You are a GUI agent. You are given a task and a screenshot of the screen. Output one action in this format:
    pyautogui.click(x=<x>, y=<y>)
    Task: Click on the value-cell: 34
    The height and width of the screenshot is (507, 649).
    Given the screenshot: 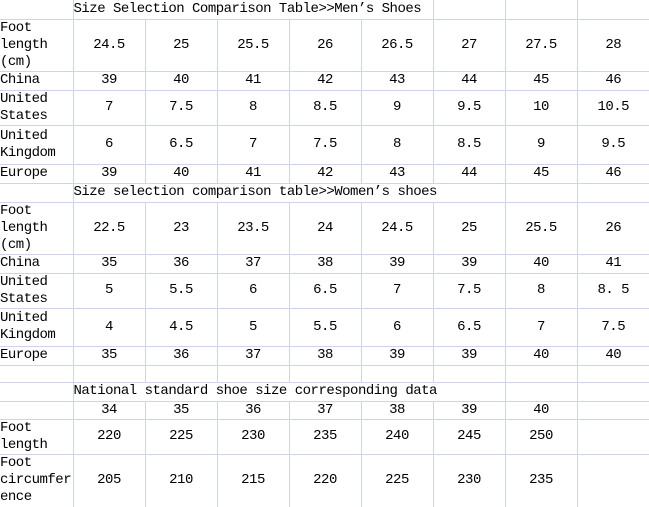 What is the action you would take?
    pyautogui.click(x=109, y=410)
    